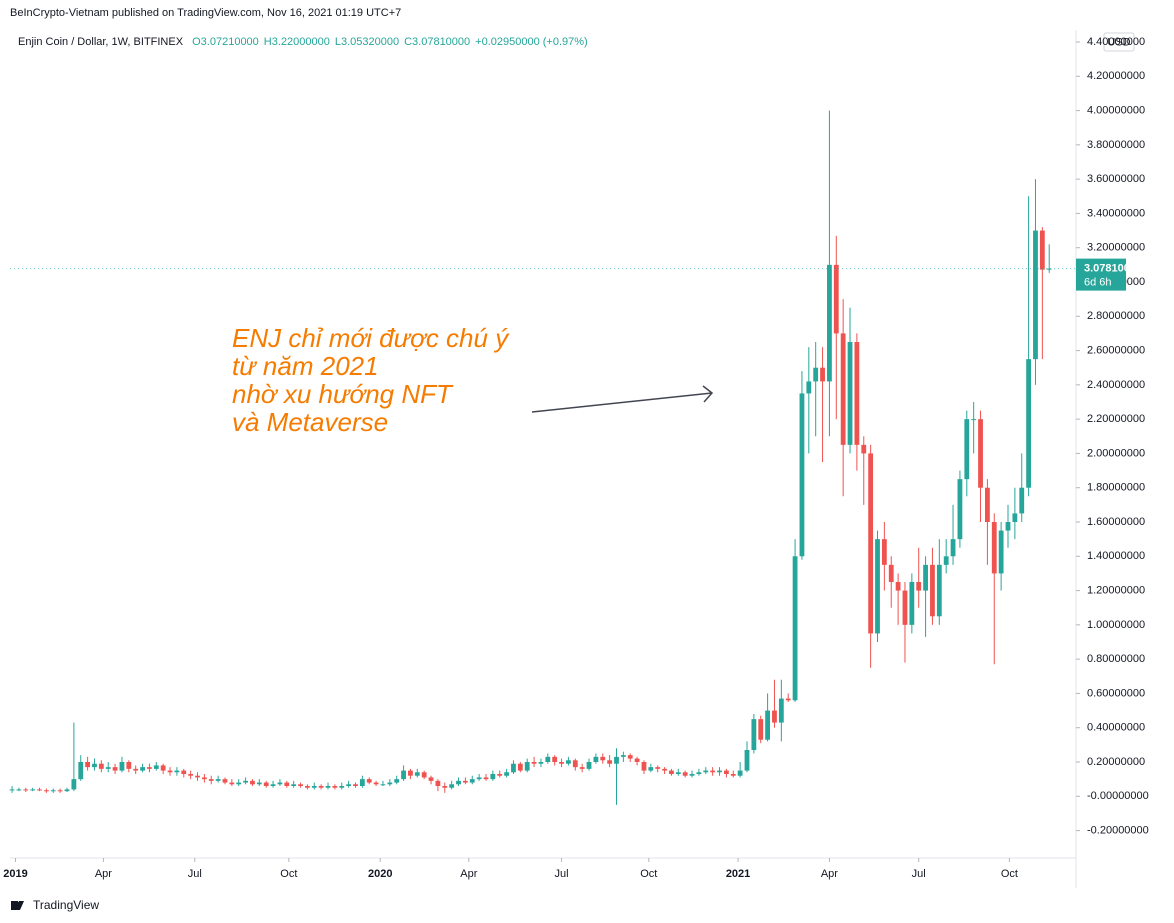  I want to click on currency-badge, so click(1119, 42).